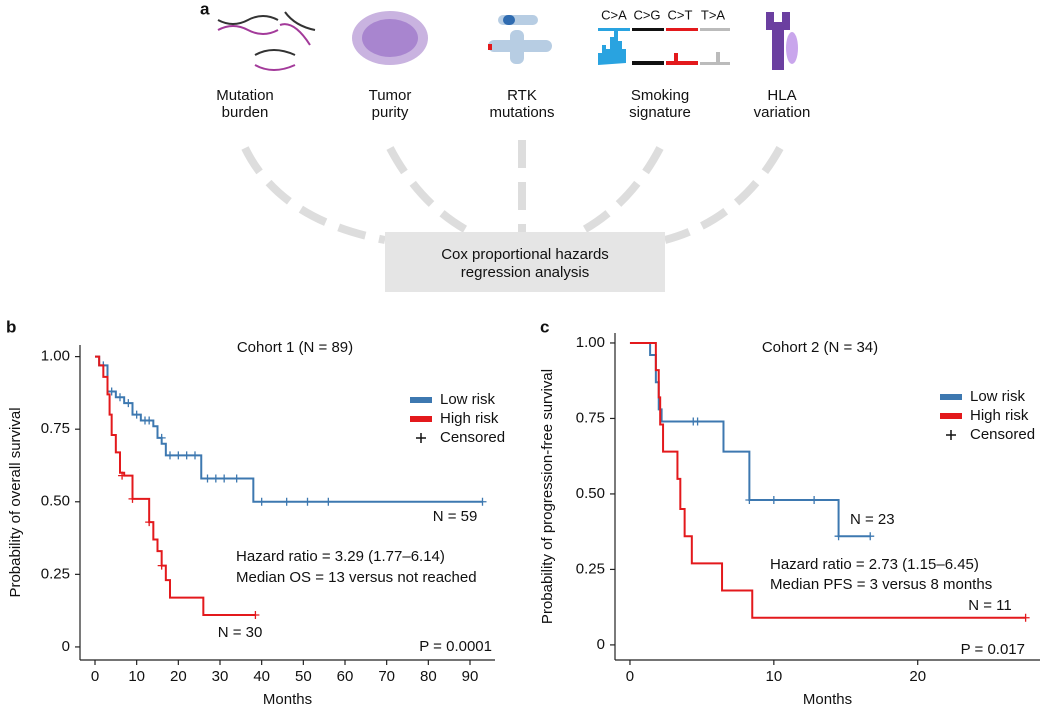  What do you see at coordinates (660, 112) in the screenshot?
I see `factor-label: signature` at bounding box center [660, 112].